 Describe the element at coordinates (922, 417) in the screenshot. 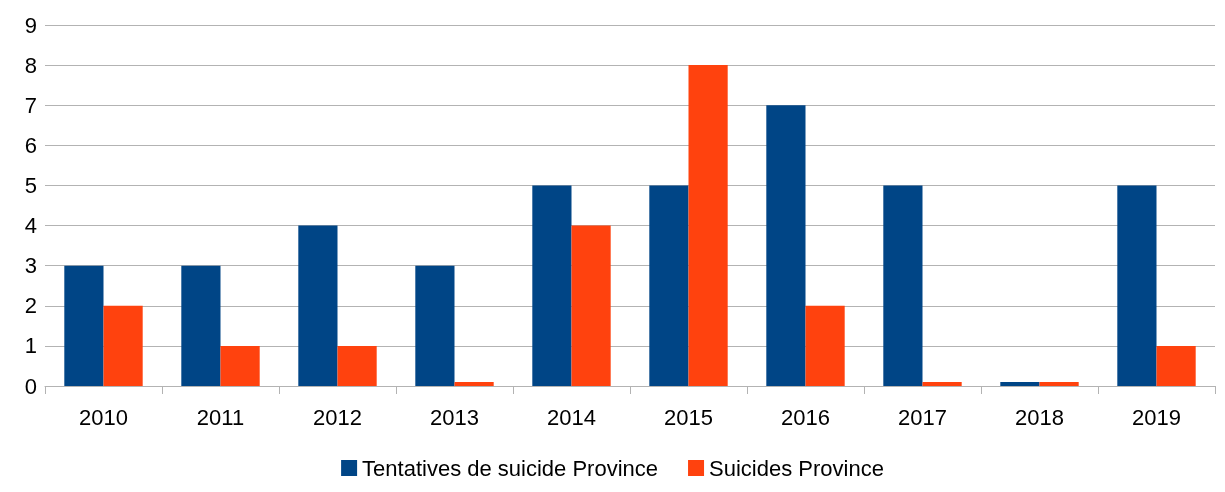

I see `x-tick-label: 2017` at that location.